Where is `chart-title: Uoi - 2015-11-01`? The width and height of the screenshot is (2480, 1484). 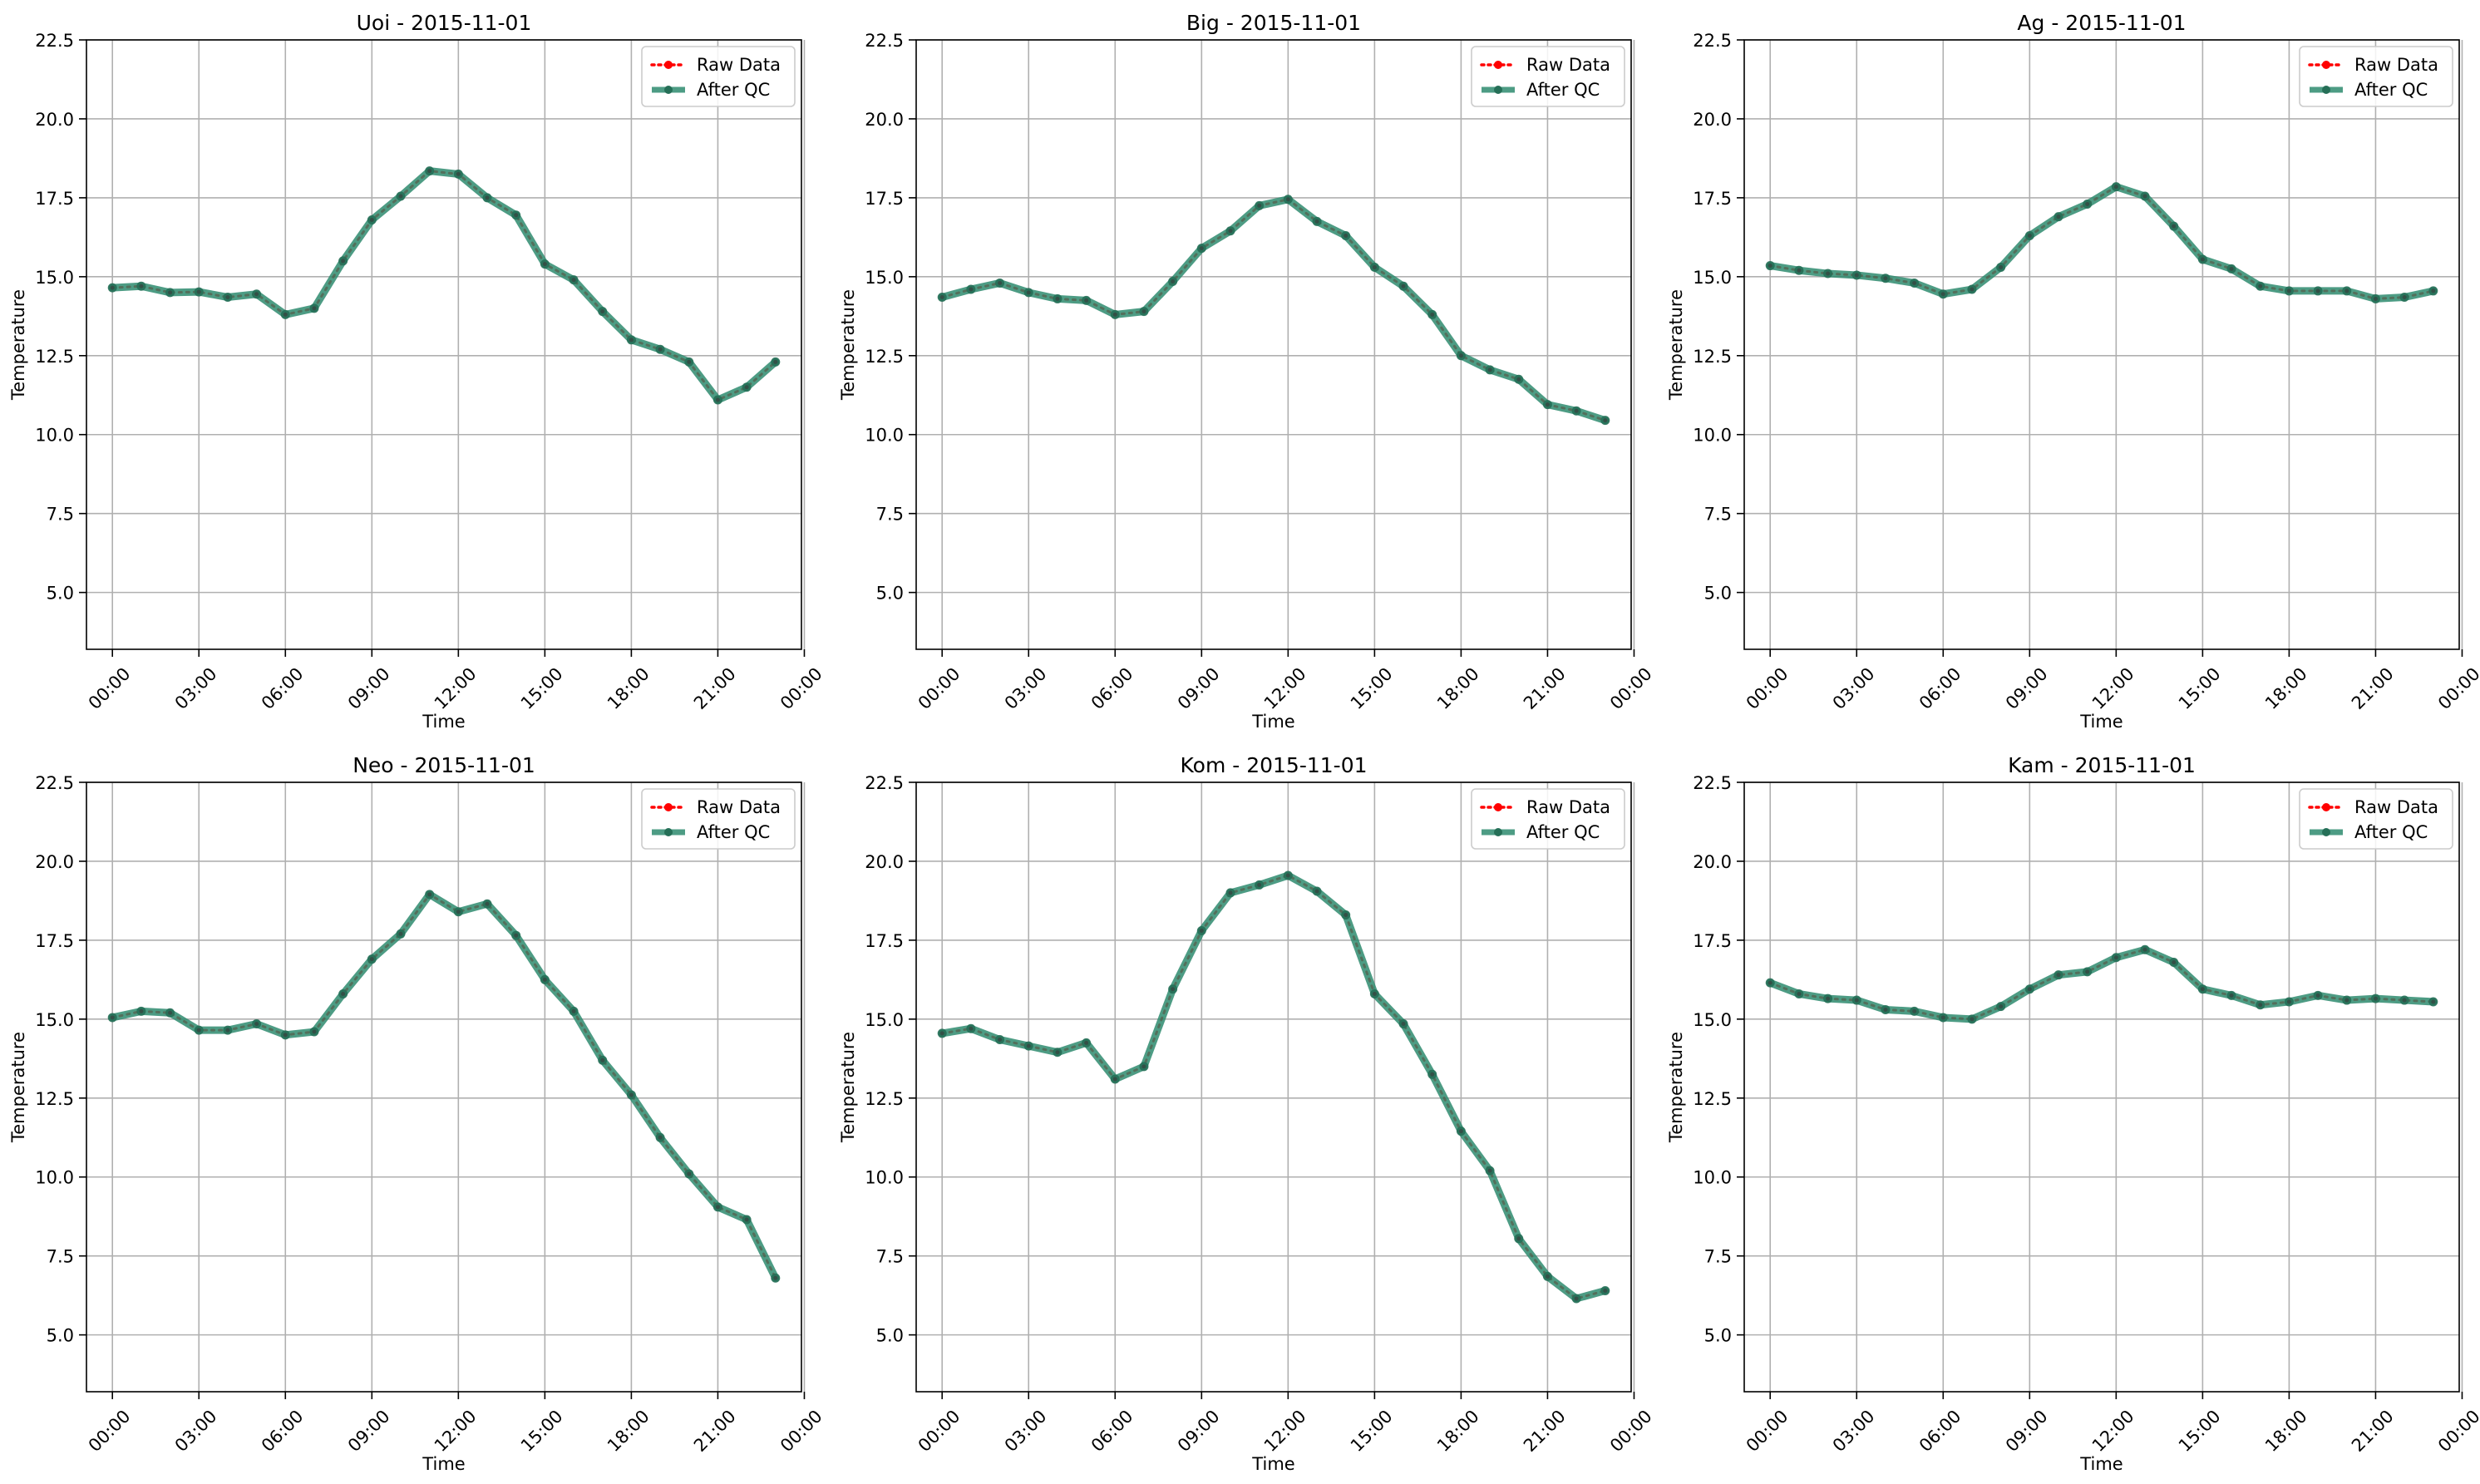
chart-title: Uoi - 2015-11-01 is located at coordinates (445, 23).